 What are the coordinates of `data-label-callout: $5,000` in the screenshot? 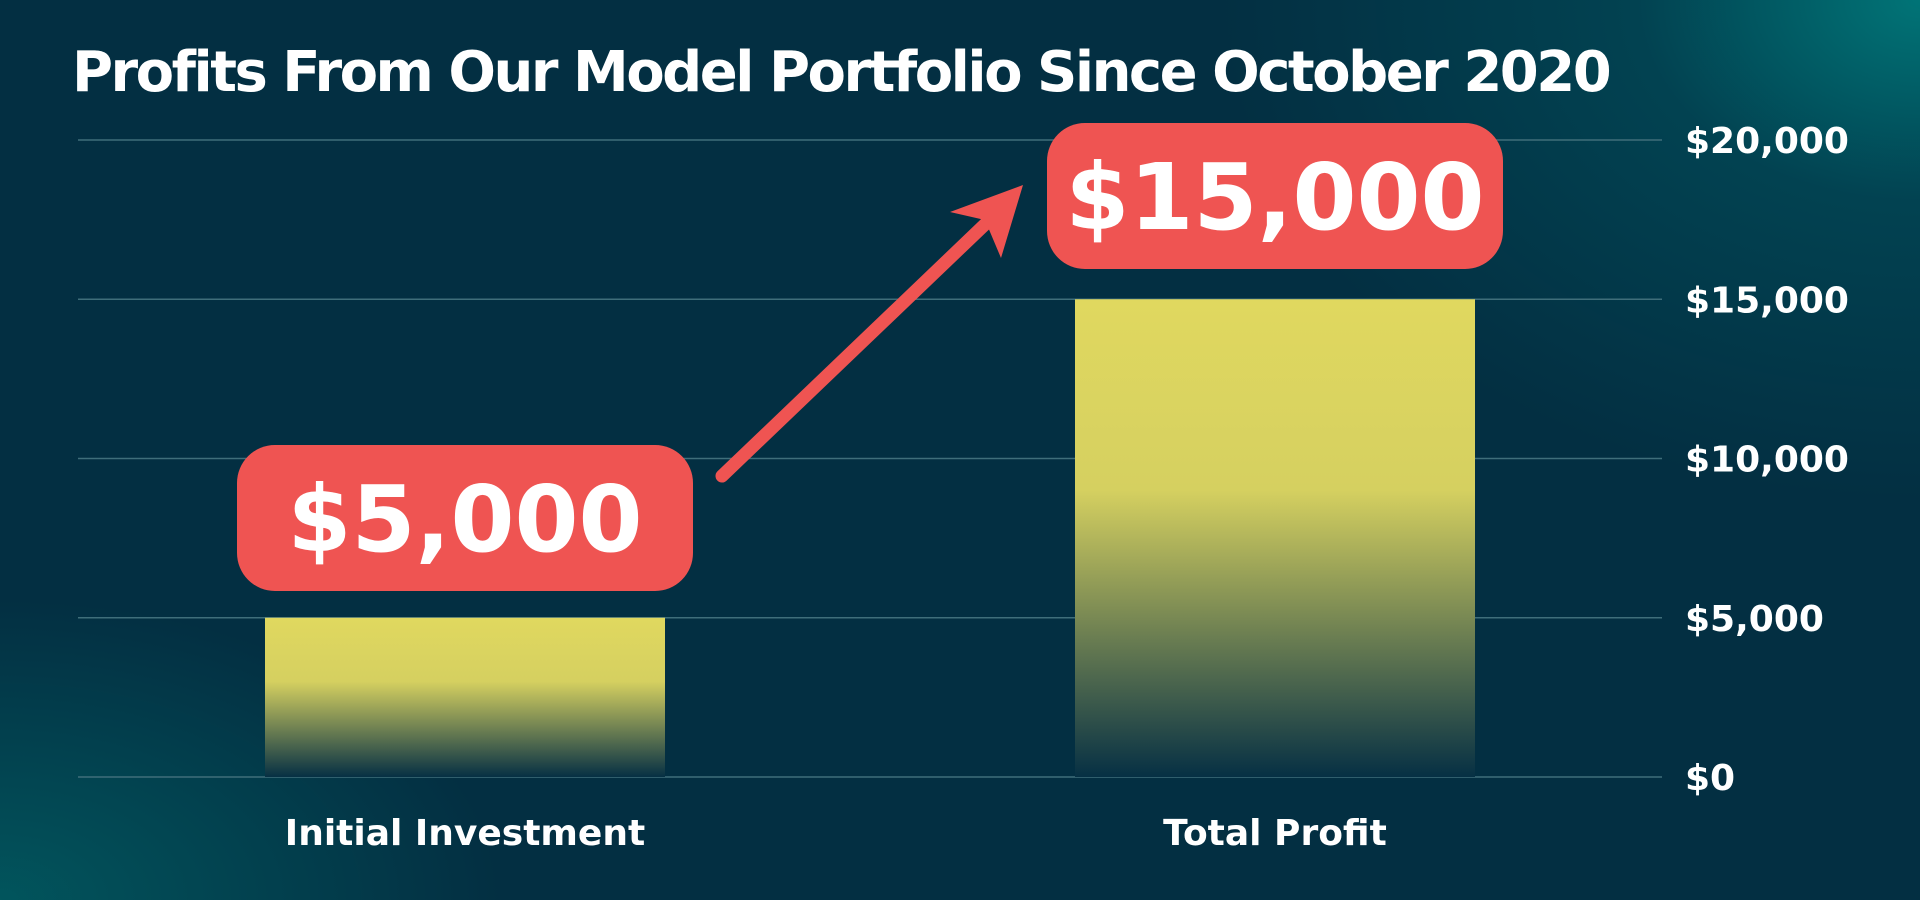 It's located at (465, 518).